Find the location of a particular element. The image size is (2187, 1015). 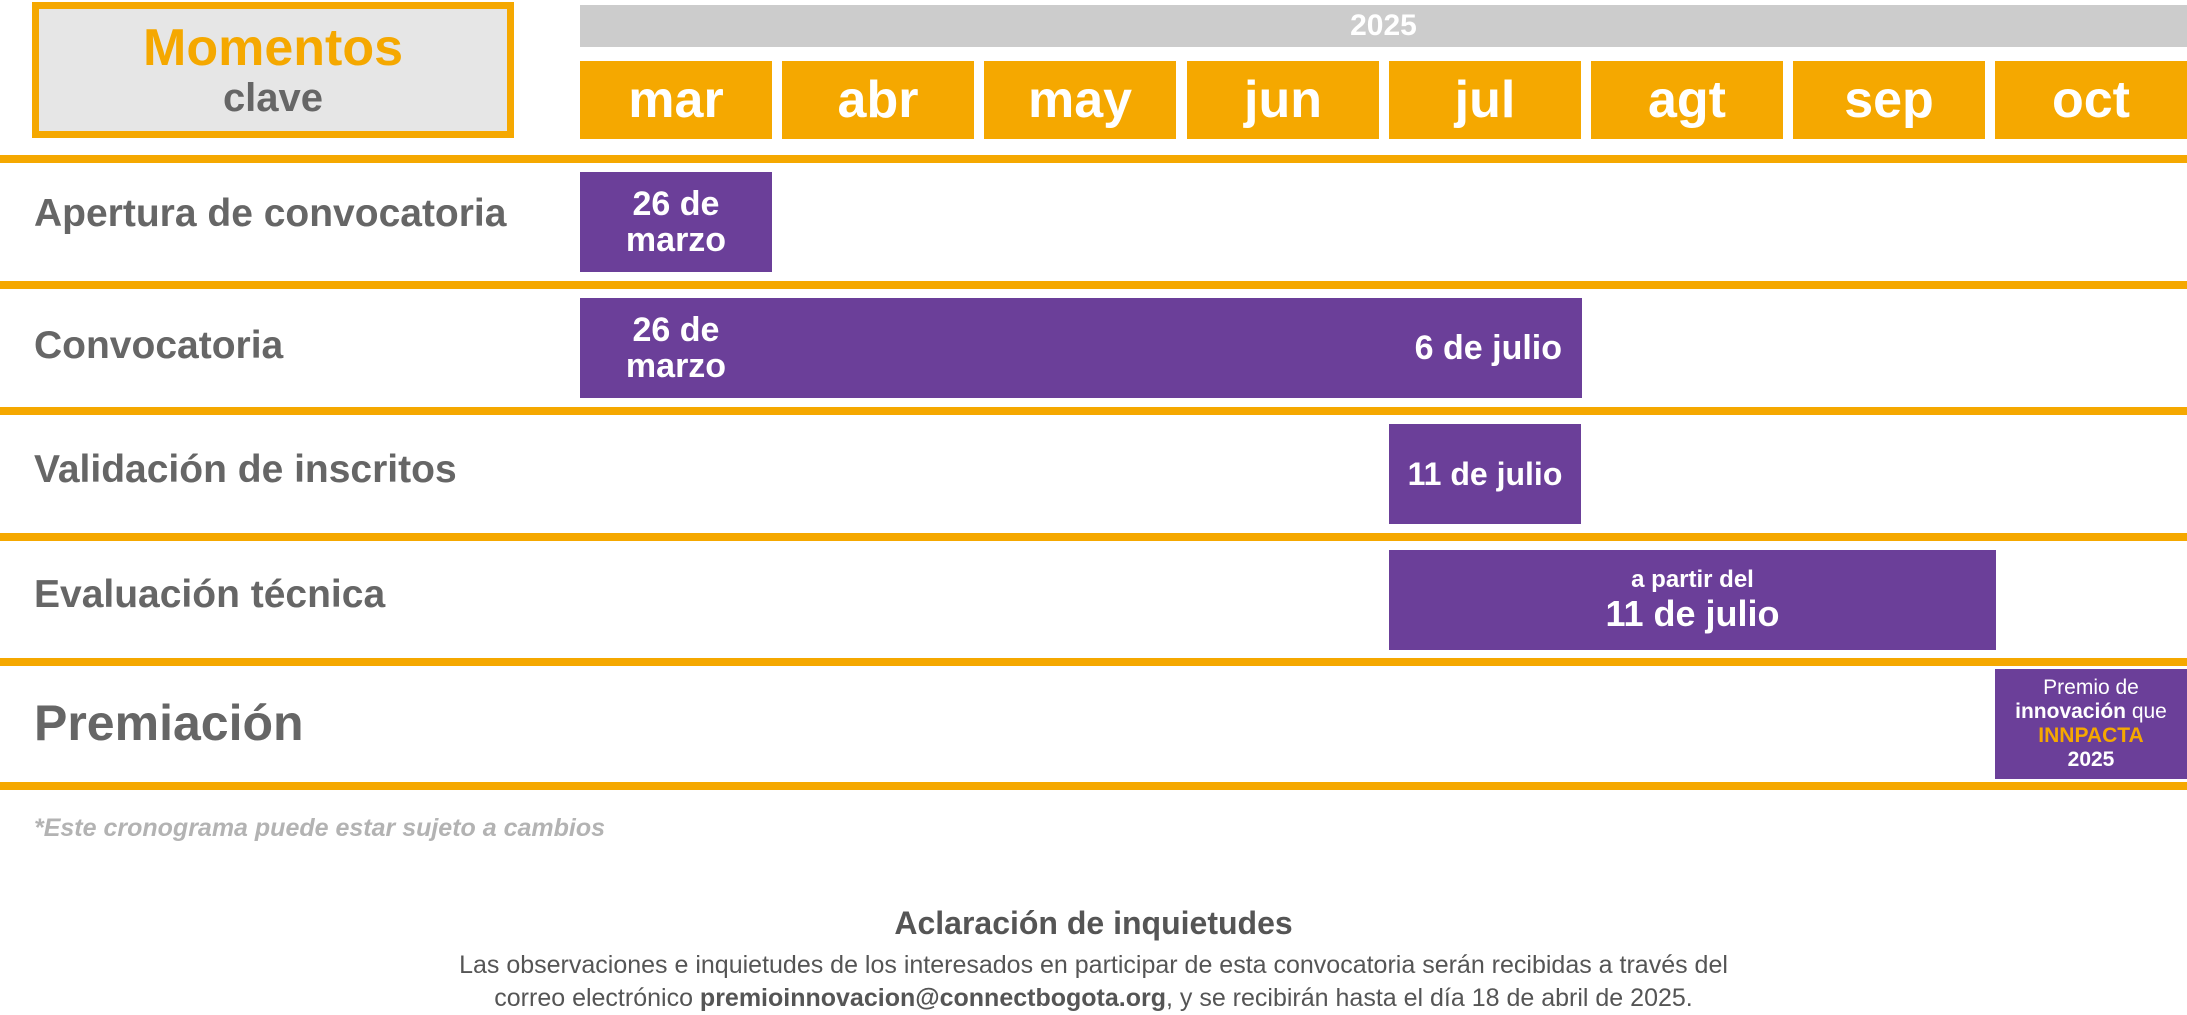

premio-line2-rest: que is located at coordinates (2146, 711).